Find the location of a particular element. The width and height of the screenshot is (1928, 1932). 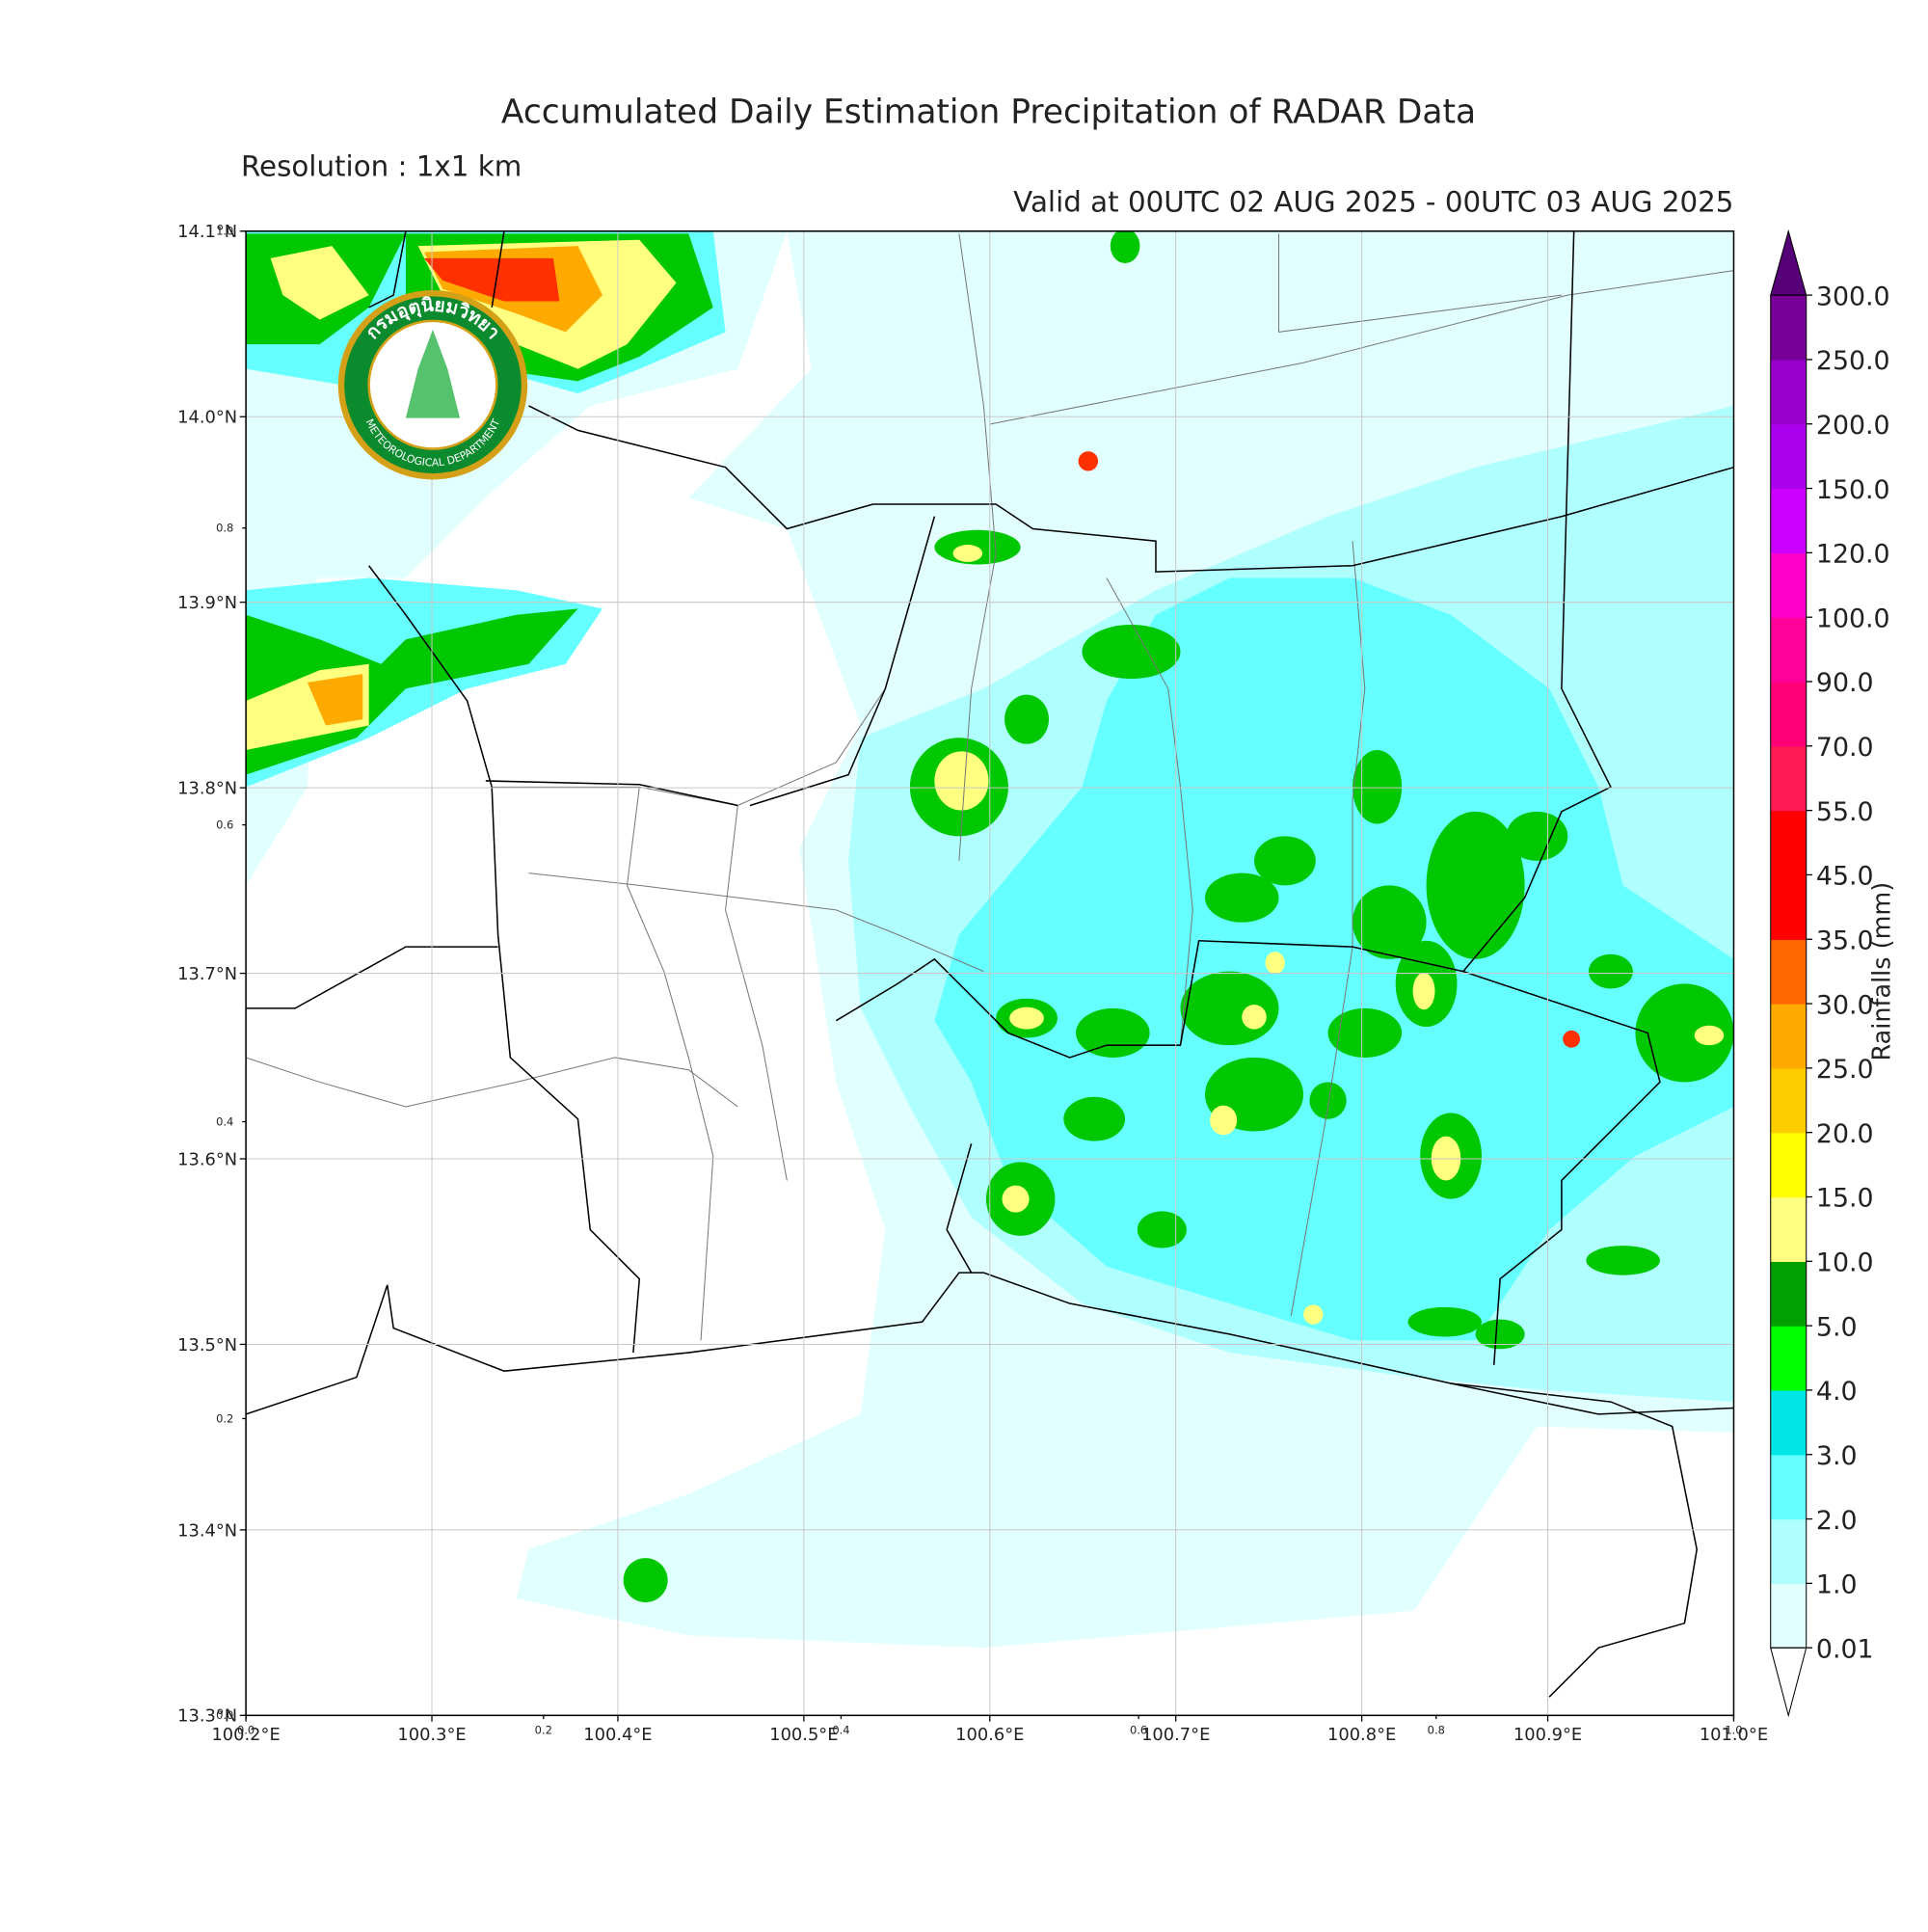

colorbar-tick-label: 55.0 is located at coordinates (1845, 812).